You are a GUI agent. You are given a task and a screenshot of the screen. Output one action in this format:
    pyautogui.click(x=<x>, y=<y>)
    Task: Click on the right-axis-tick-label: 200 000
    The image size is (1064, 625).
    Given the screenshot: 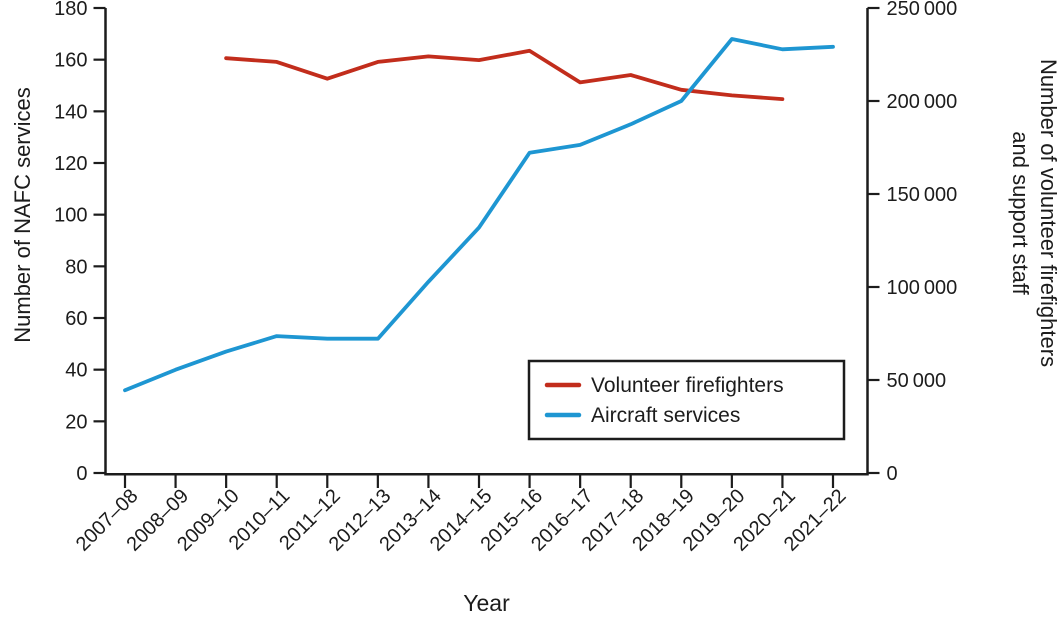 What is the action you would take?
    pyautogui.click(x=922, y=102)
    